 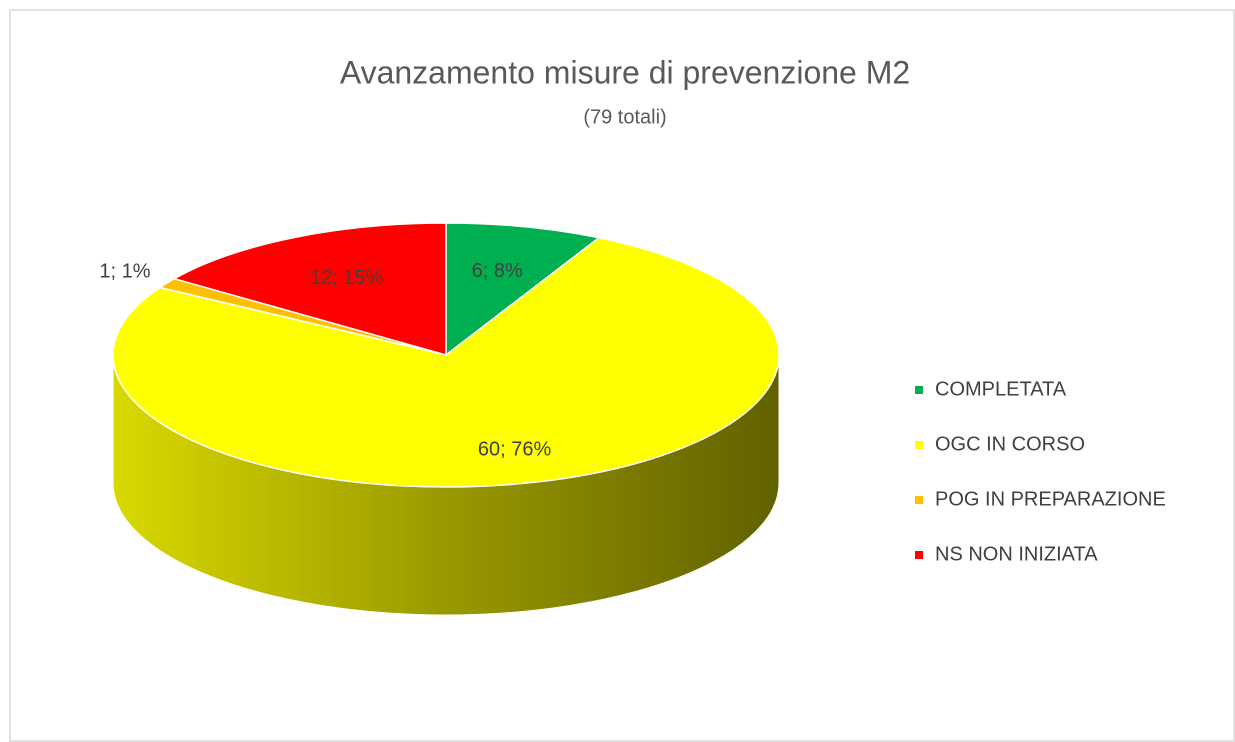 I want to click on legend-label: NS NON INIZIATA, so click(x=1016, y=554).